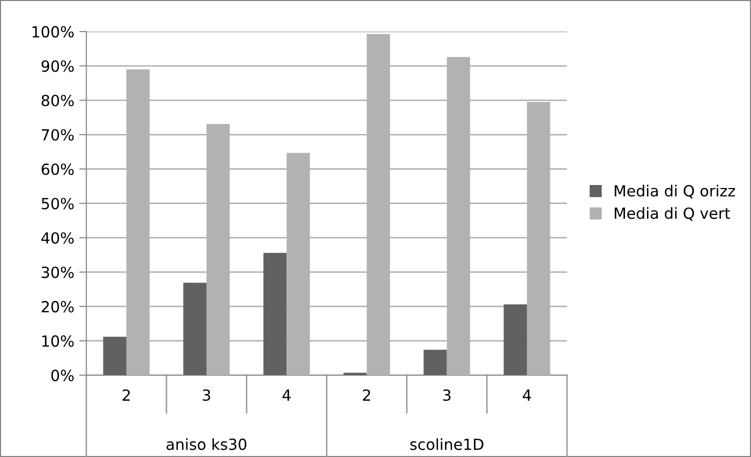  Describe the element at coordinates (58, 306) in the screenshot. I see `y-tick-label: 20%` at that location.